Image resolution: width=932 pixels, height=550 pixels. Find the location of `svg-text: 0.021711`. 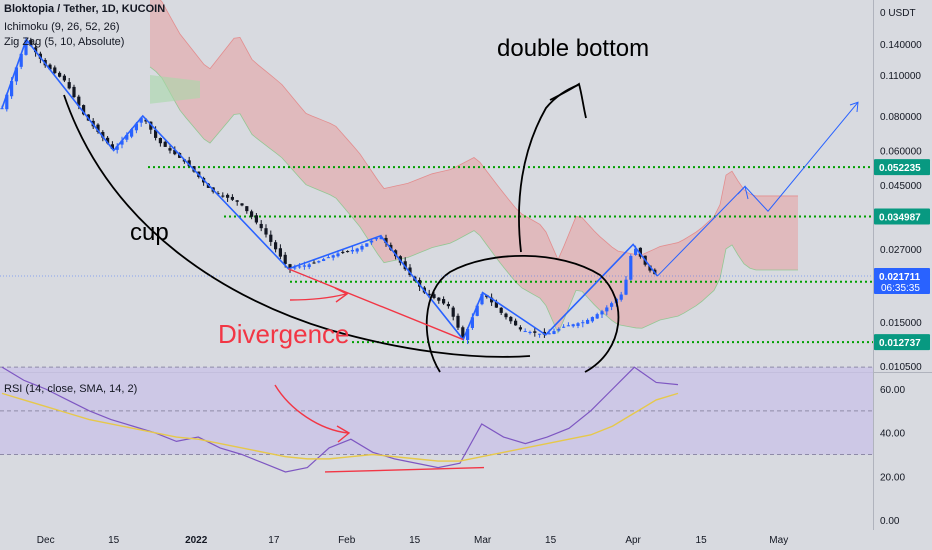

svg-text: 0.021711 is located at coordinates (900, 277).